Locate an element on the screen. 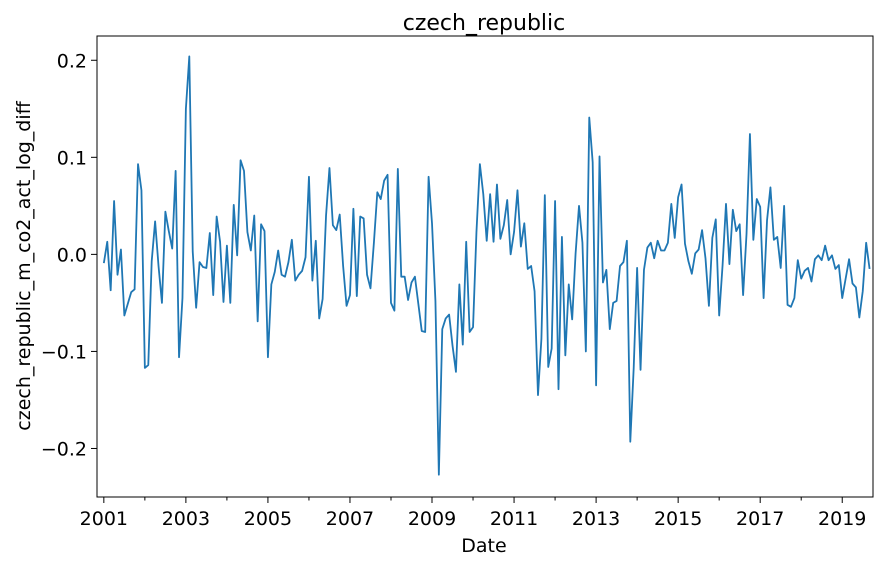  x-tick-label: 2001 is located at coordinates (104, 519).